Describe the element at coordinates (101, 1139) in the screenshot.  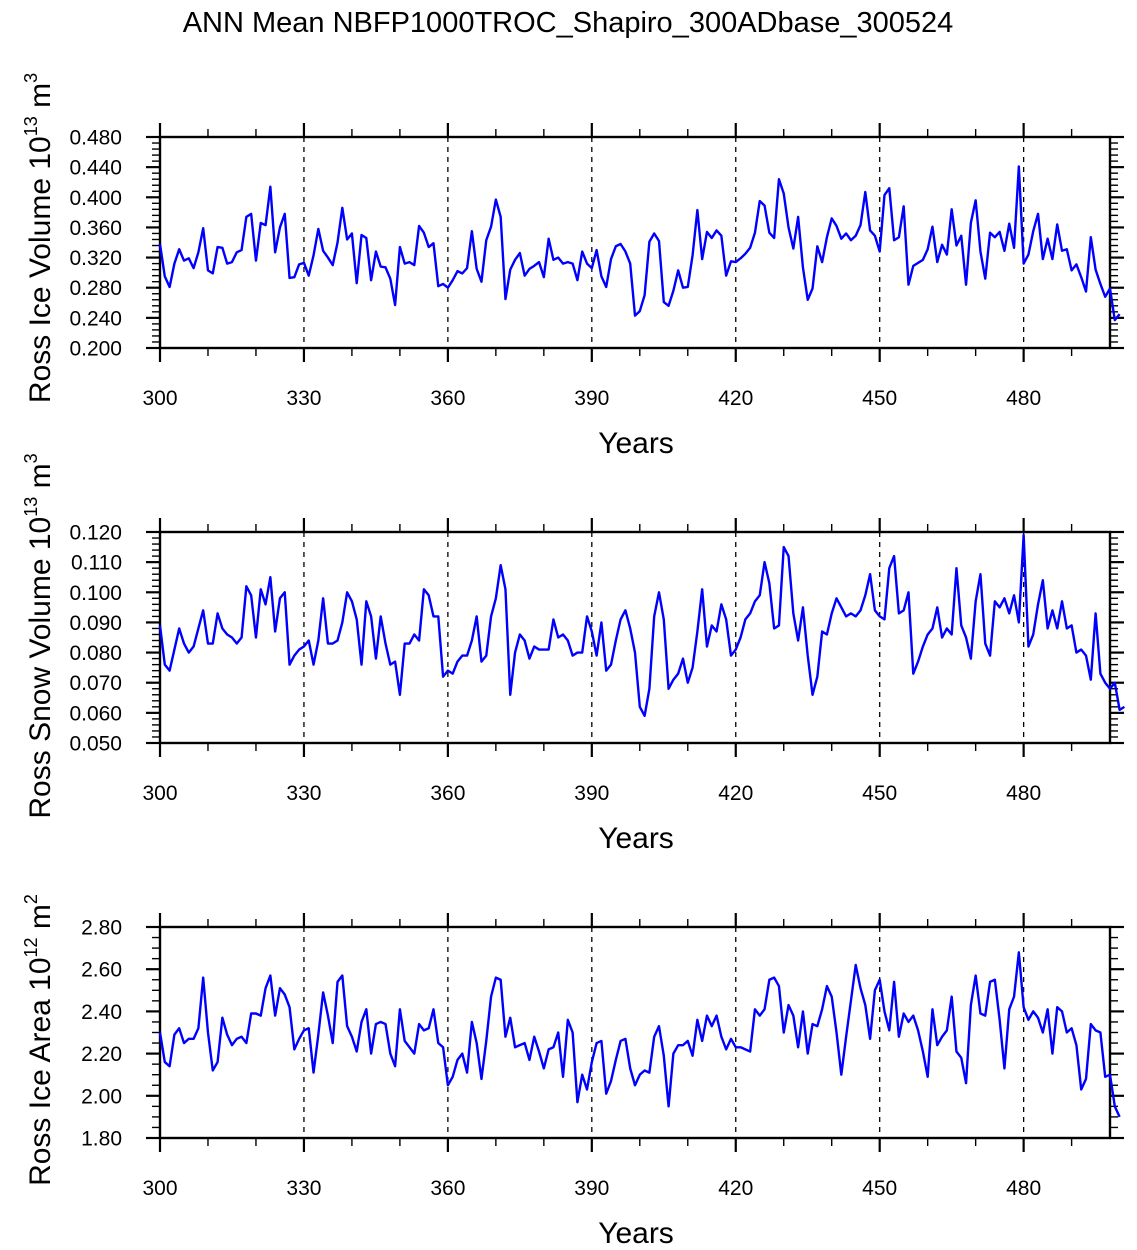
I see `y-tick-label: 1.80` at that location.